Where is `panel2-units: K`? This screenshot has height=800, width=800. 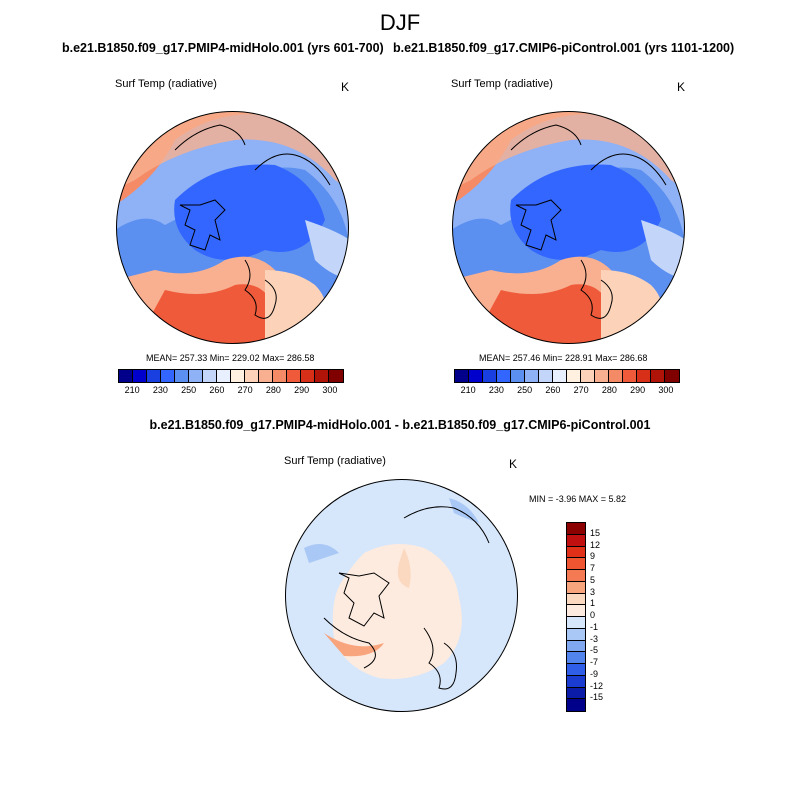 panel2-units: K is located at coordinates (681, 87).